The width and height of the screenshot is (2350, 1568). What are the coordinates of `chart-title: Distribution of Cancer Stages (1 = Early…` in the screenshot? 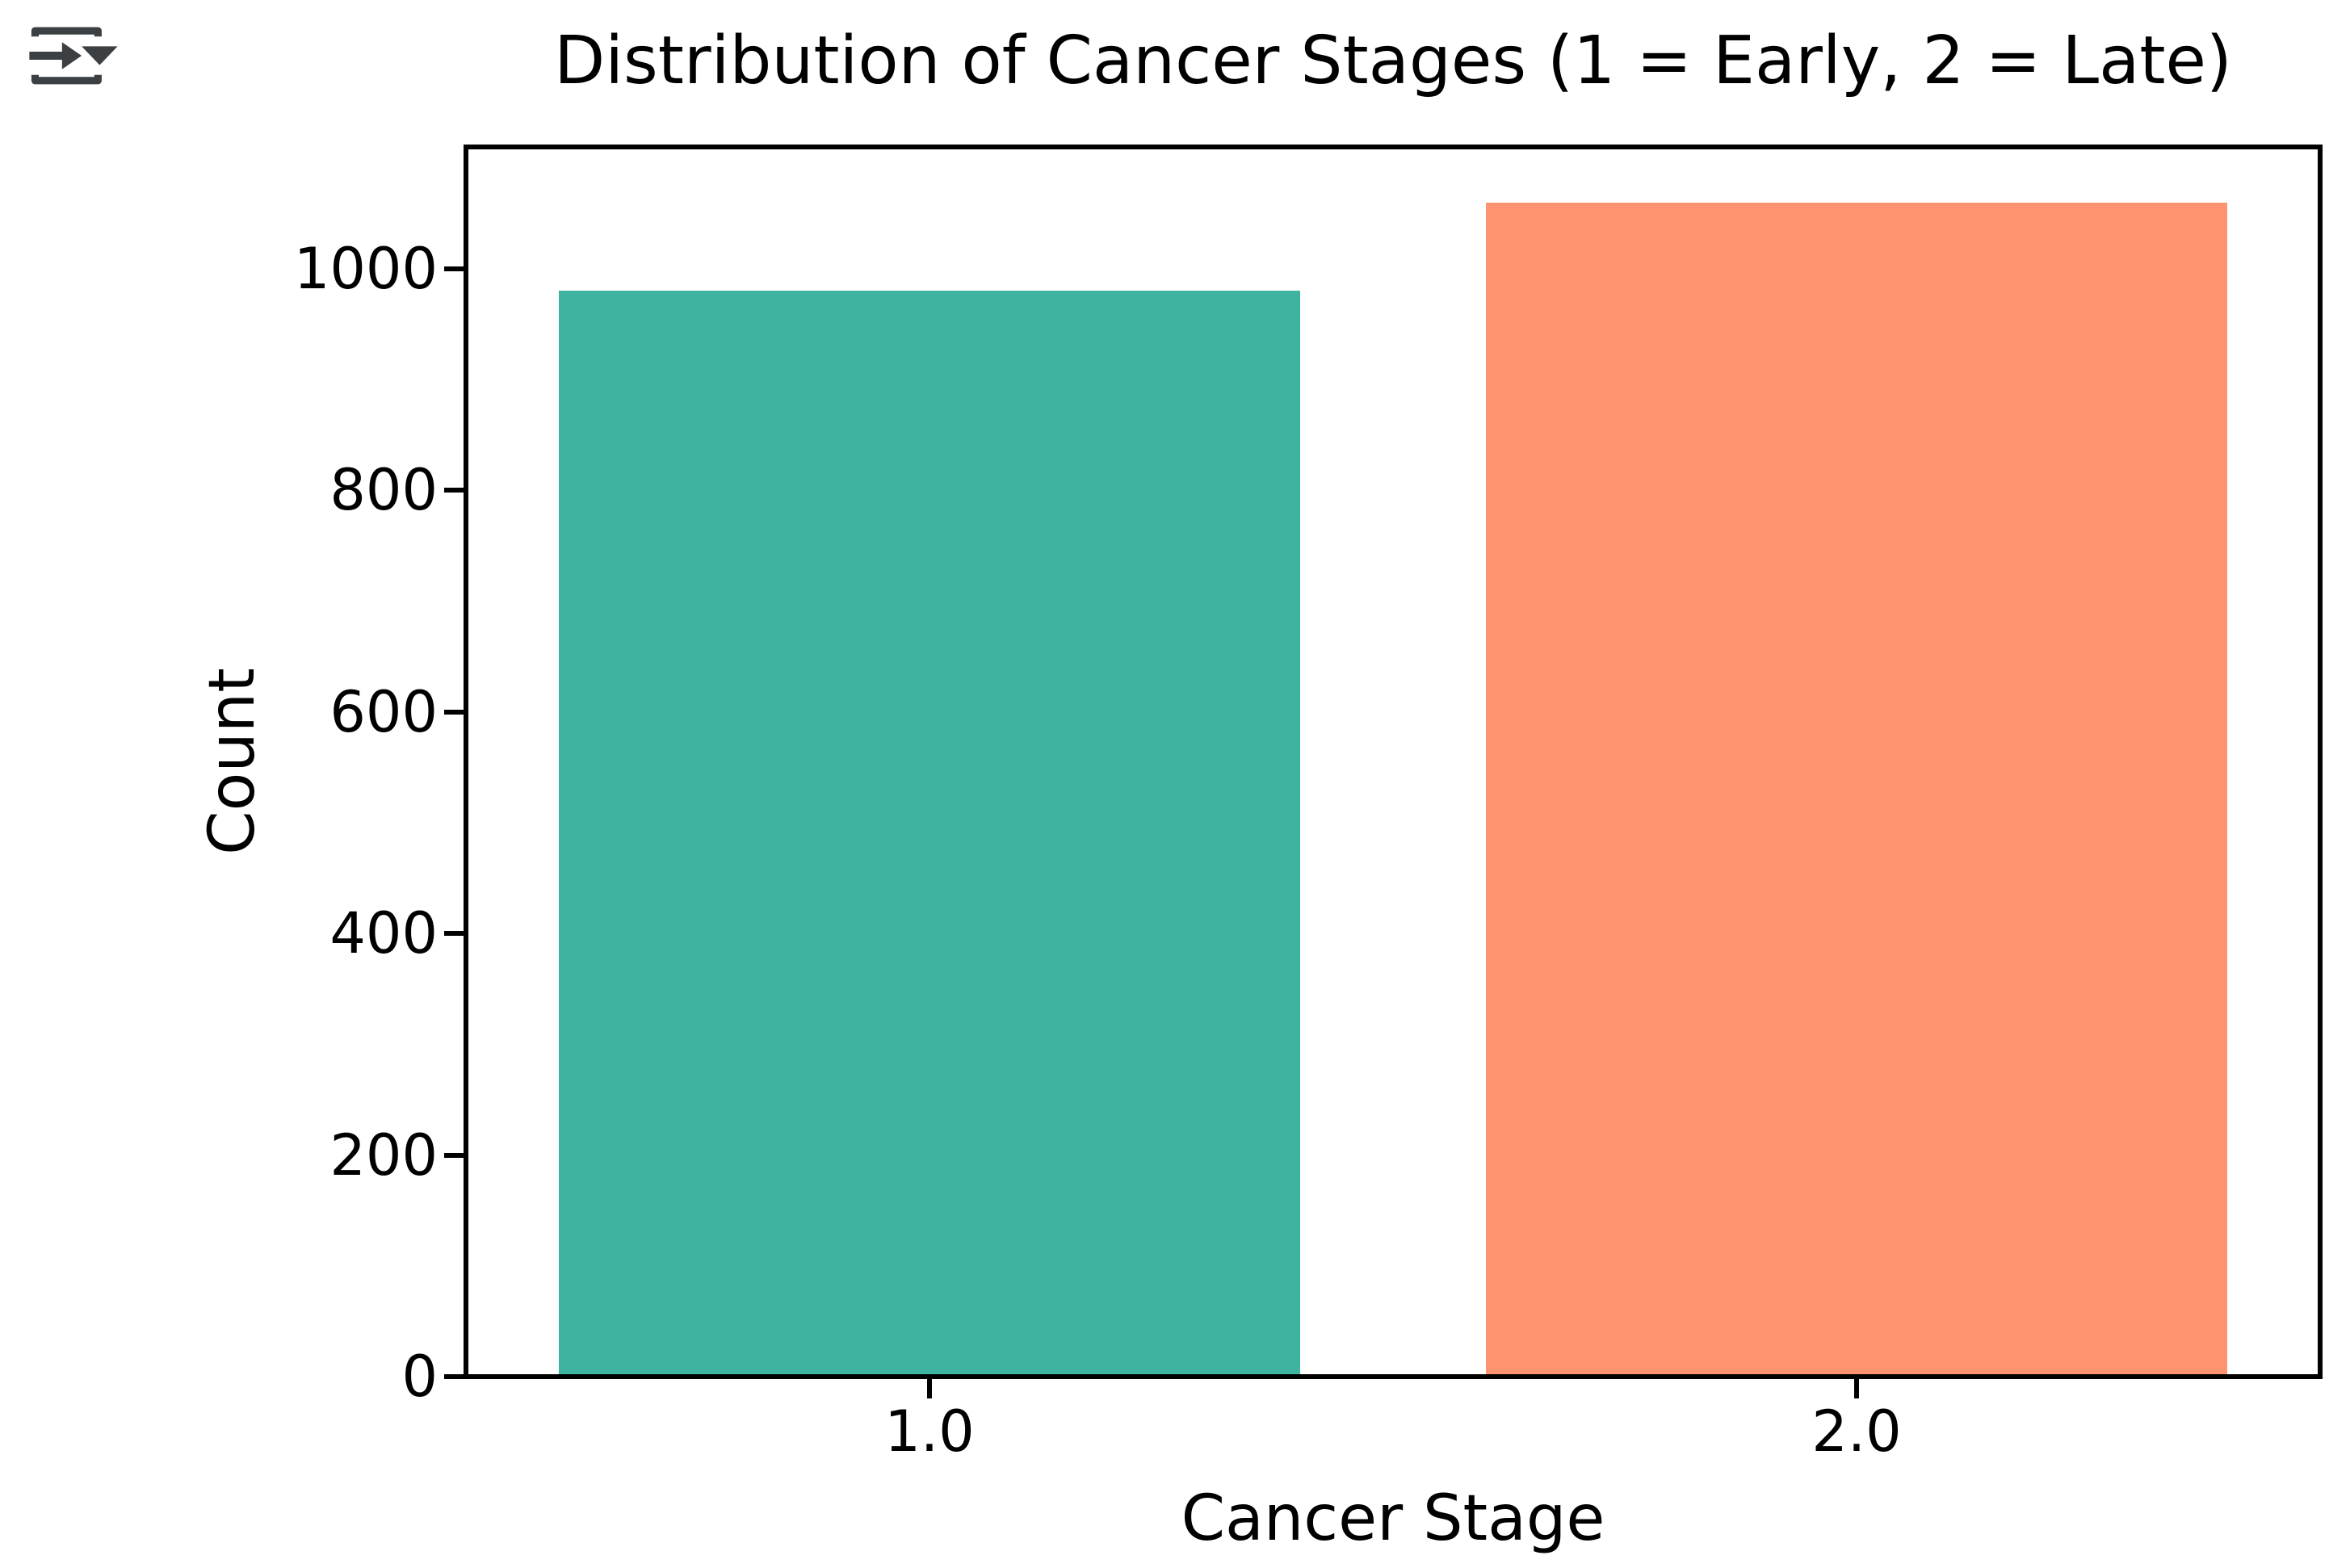 It's located at (1393, 61).